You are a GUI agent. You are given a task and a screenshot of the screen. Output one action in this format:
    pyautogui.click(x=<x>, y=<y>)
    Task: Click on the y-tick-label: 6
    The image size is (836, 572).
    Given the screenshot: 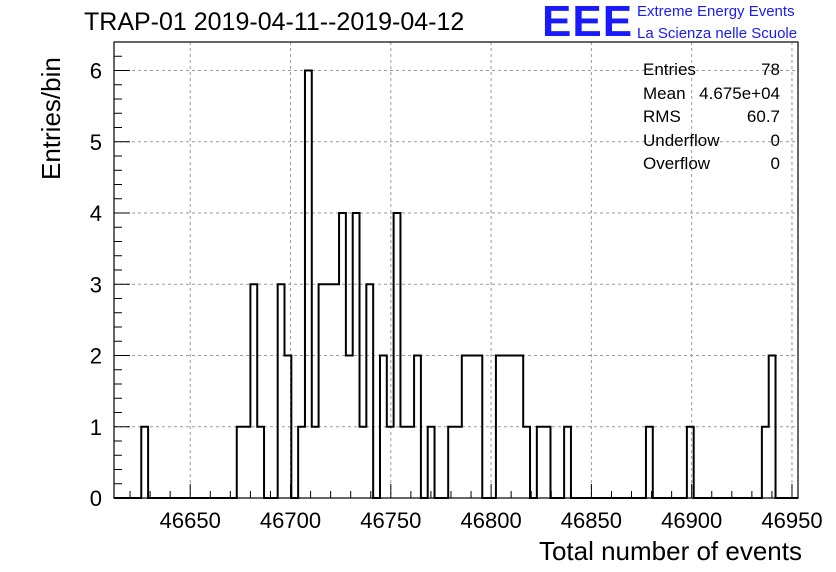 What is the action you would take?
    pyautogui.click(x=96, y=71)
    